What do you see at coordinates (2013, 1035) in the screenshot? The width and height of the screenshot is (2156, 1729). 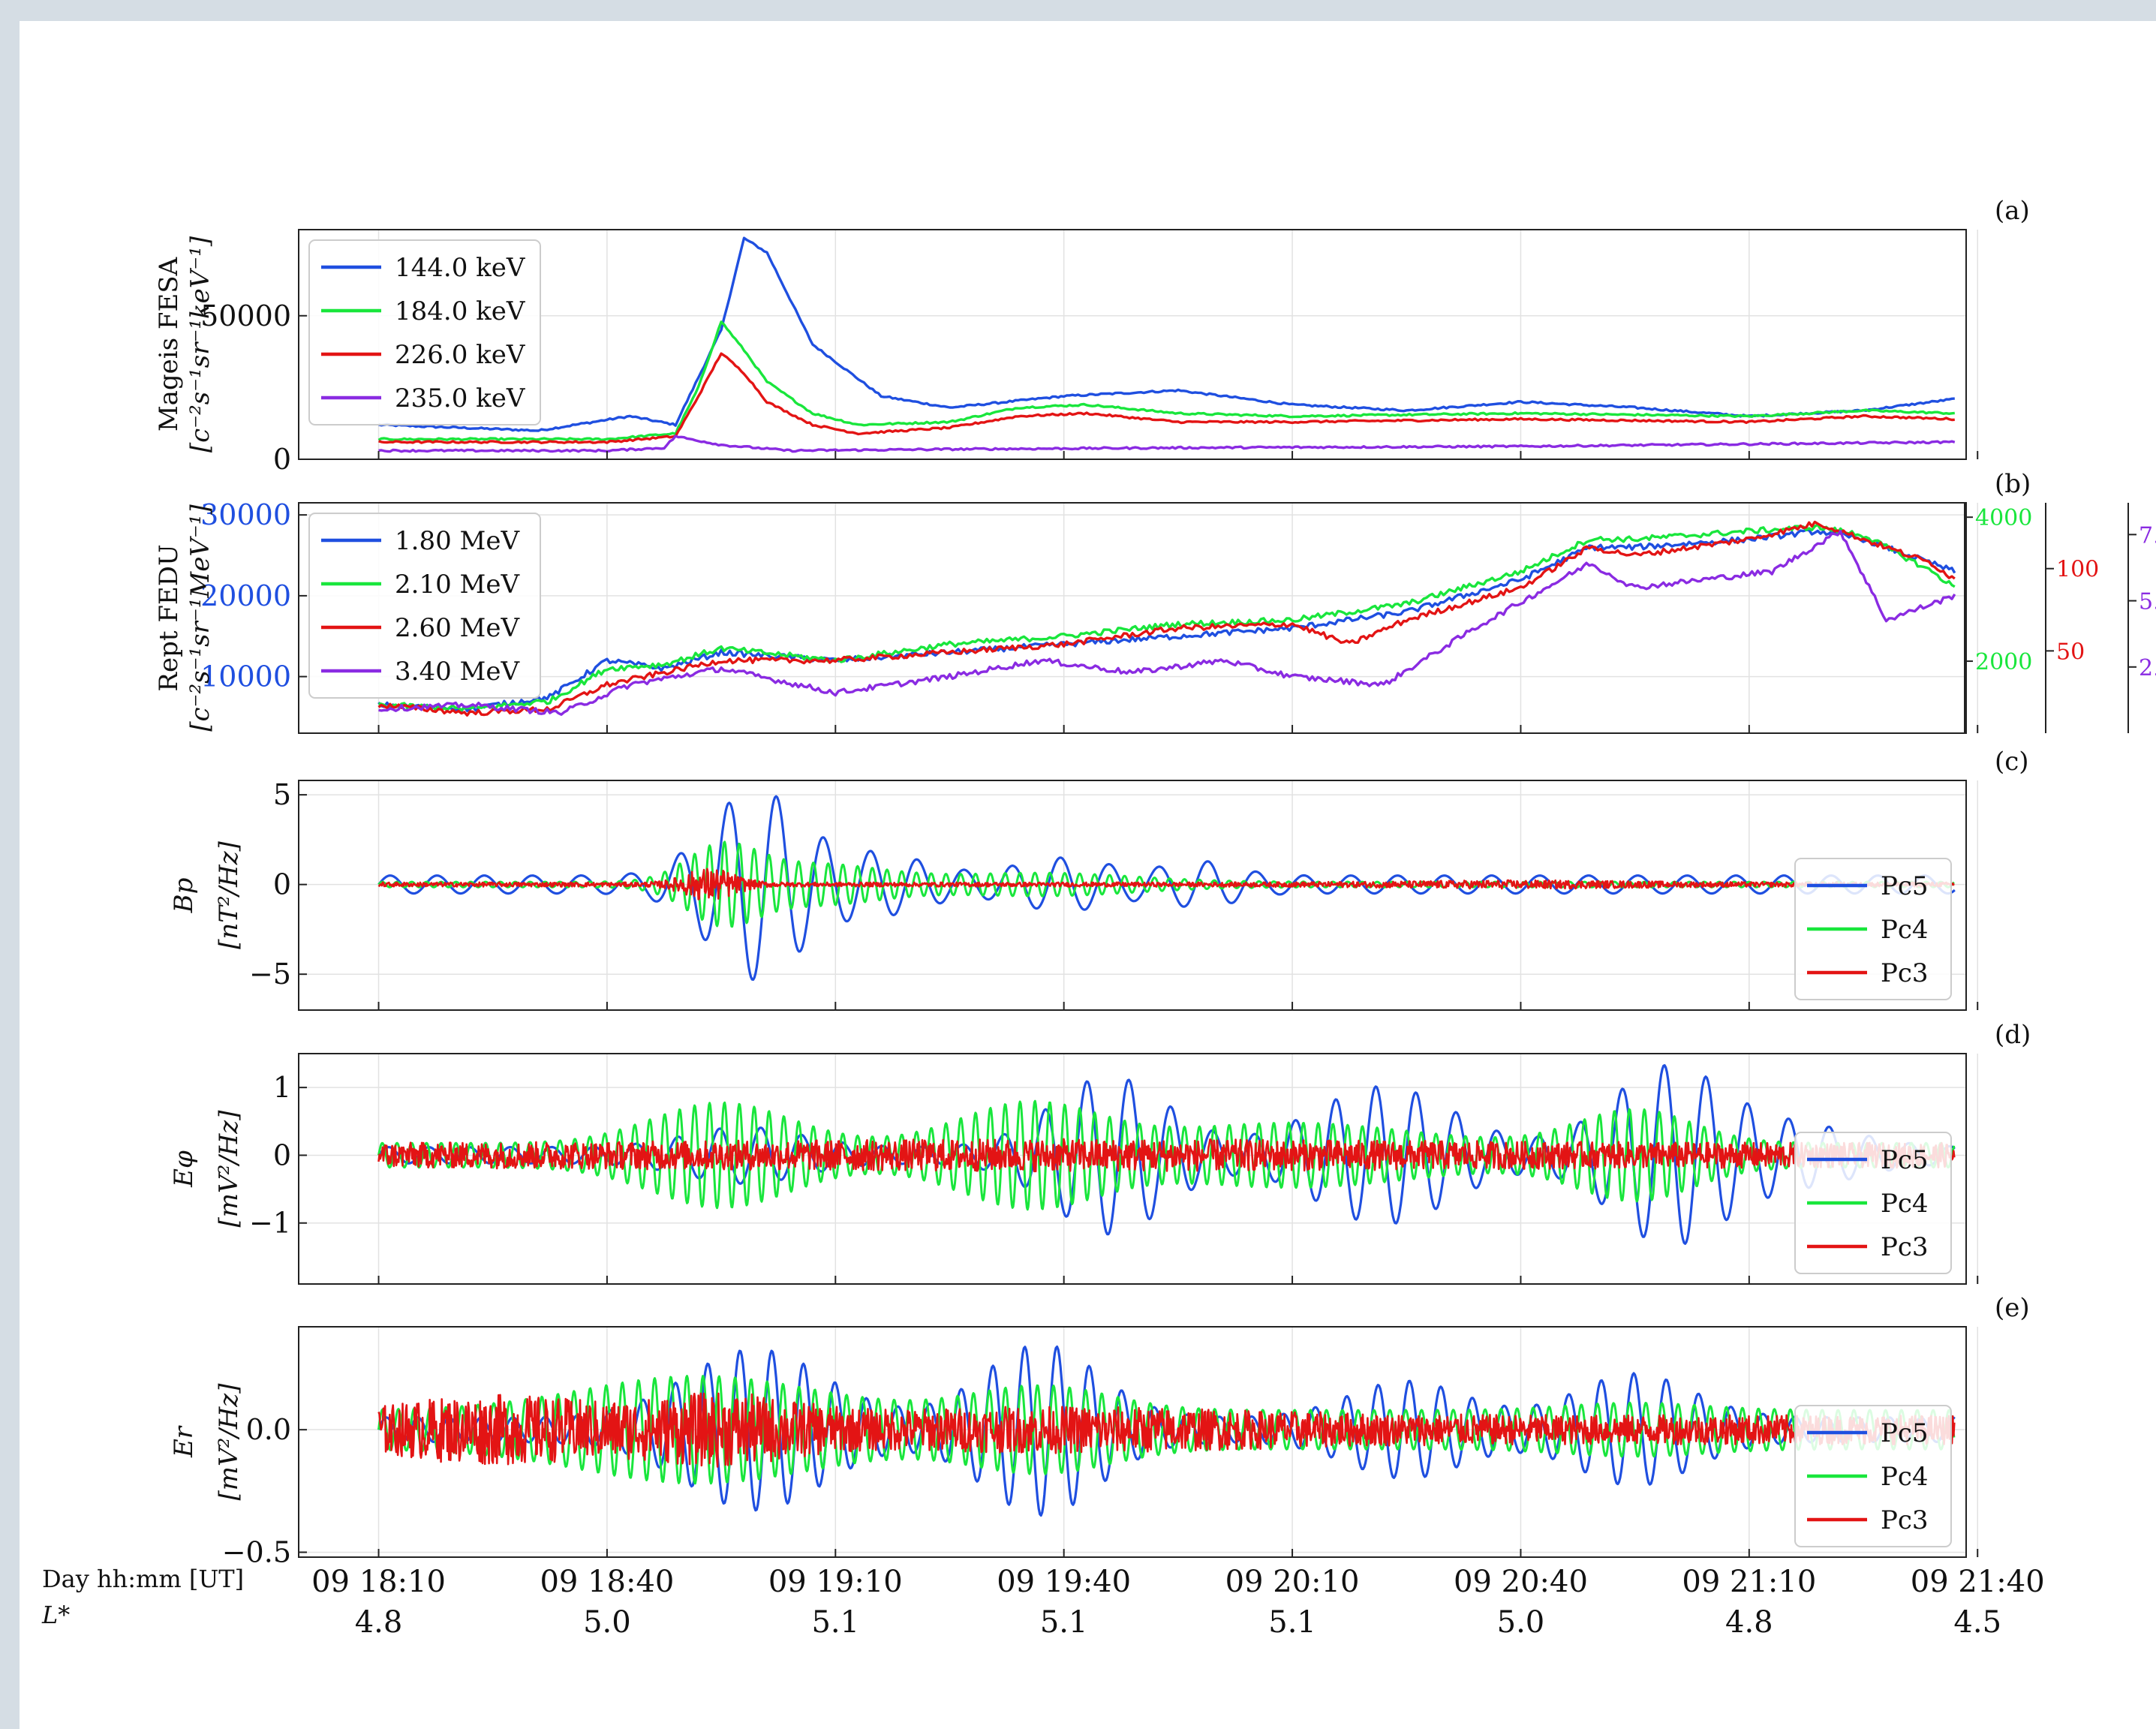 I see `panel-d-label: (d)` at bounding box center [2013, 1035].